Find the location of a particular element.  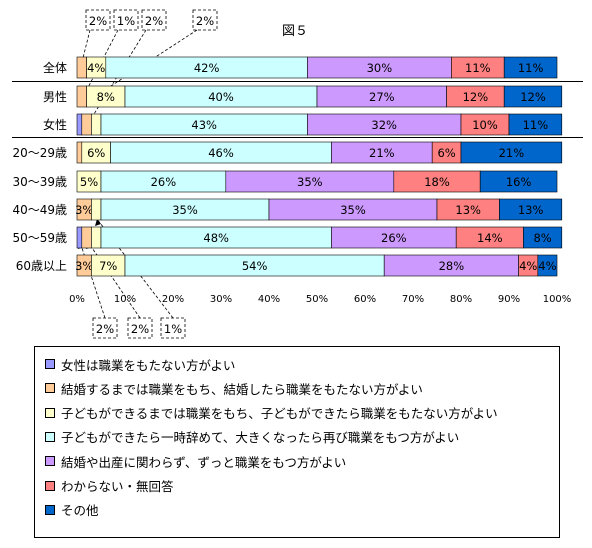

data-label: 10% is located at coordinates (485, 125).